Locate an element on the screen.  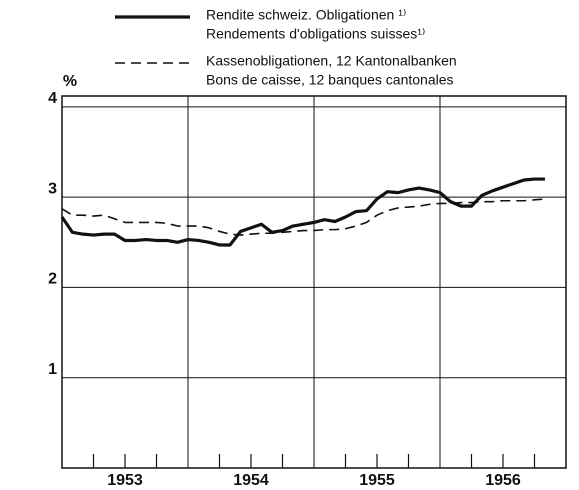
x-tick-label: 1955 is located at coordinates (377, 480).